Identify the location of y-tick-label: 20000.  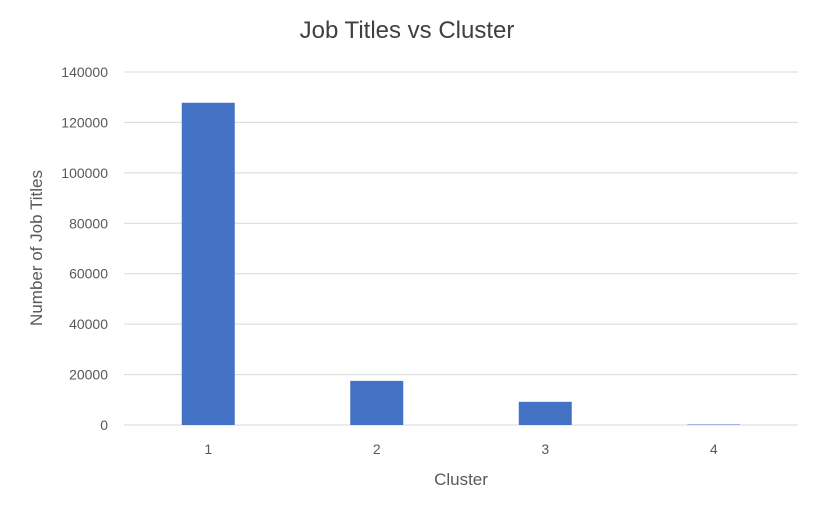
(88, 375).